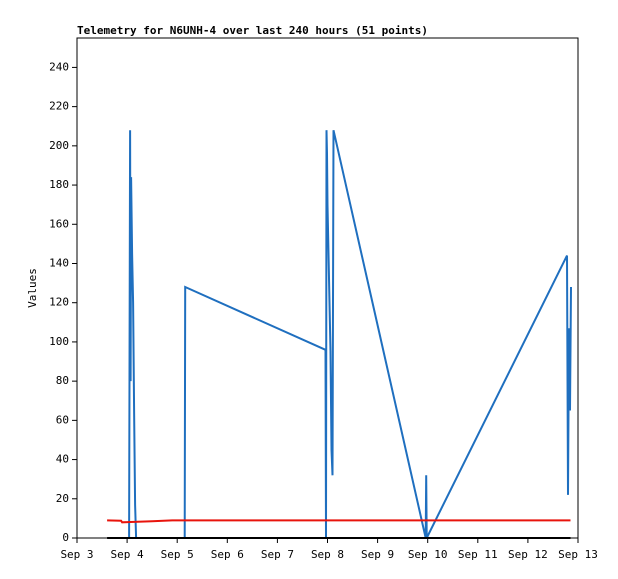 The image size is (618, 579). I want to click on y-tick-label: 180, so click(59, 184).